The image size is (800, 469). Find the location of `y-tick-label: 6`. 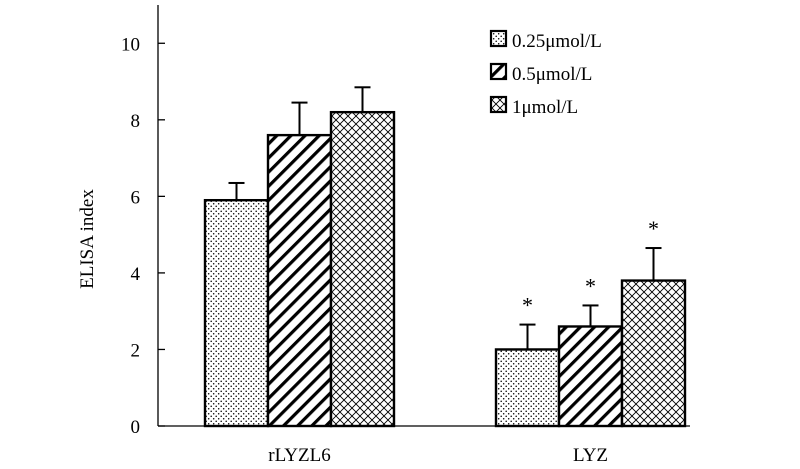

y-tick-label: 6 is located at coordinates (136, 197).